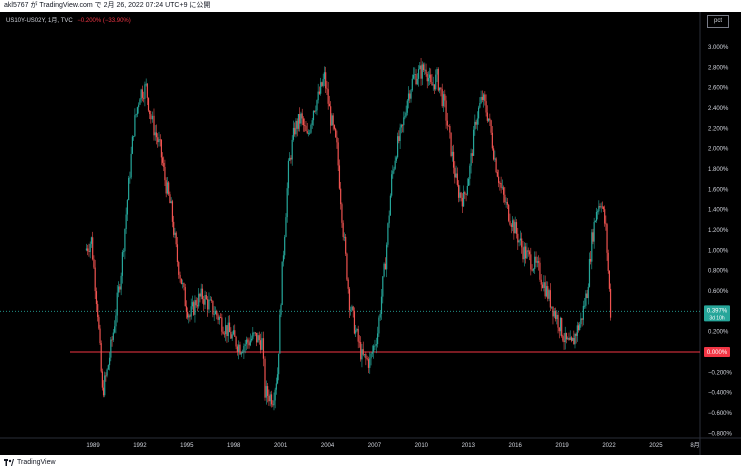 The image size is (741, 470). I want to click on footer-brand-text: TradingView, so click(36, 462).